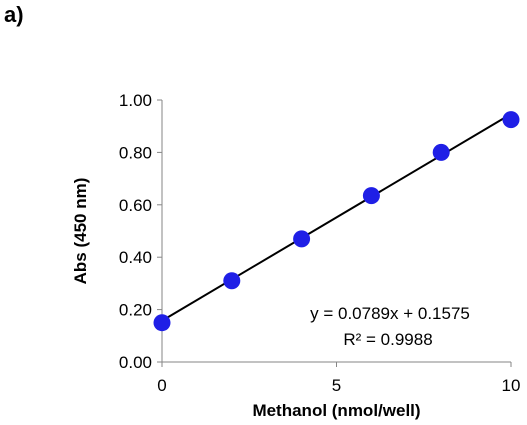 The image size is (527, 425). I want to click on x-tick-label: 10, so click(511, 385).